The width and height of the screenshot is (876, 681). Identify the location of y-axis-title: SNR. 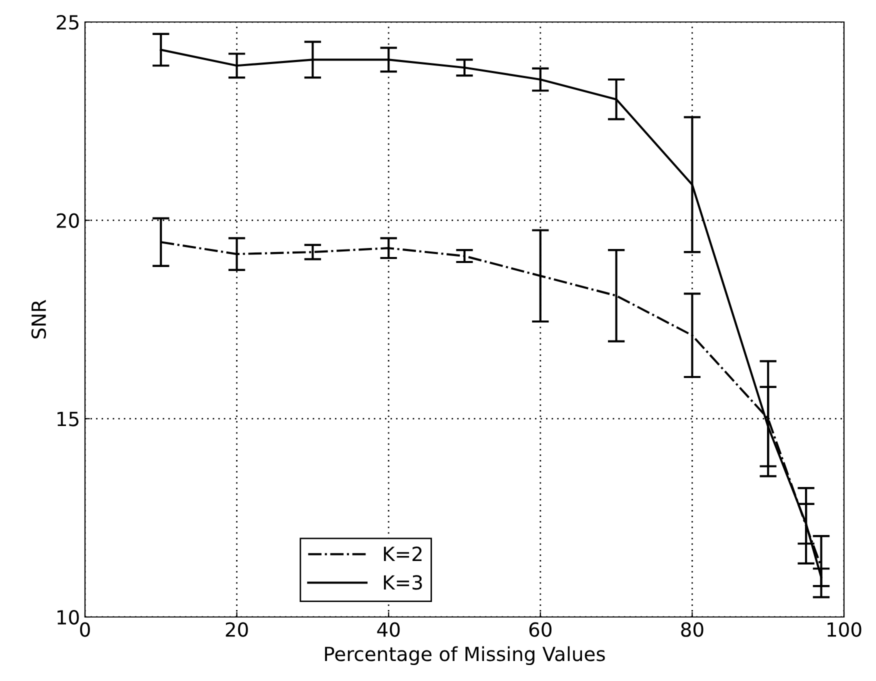
(38, 319).